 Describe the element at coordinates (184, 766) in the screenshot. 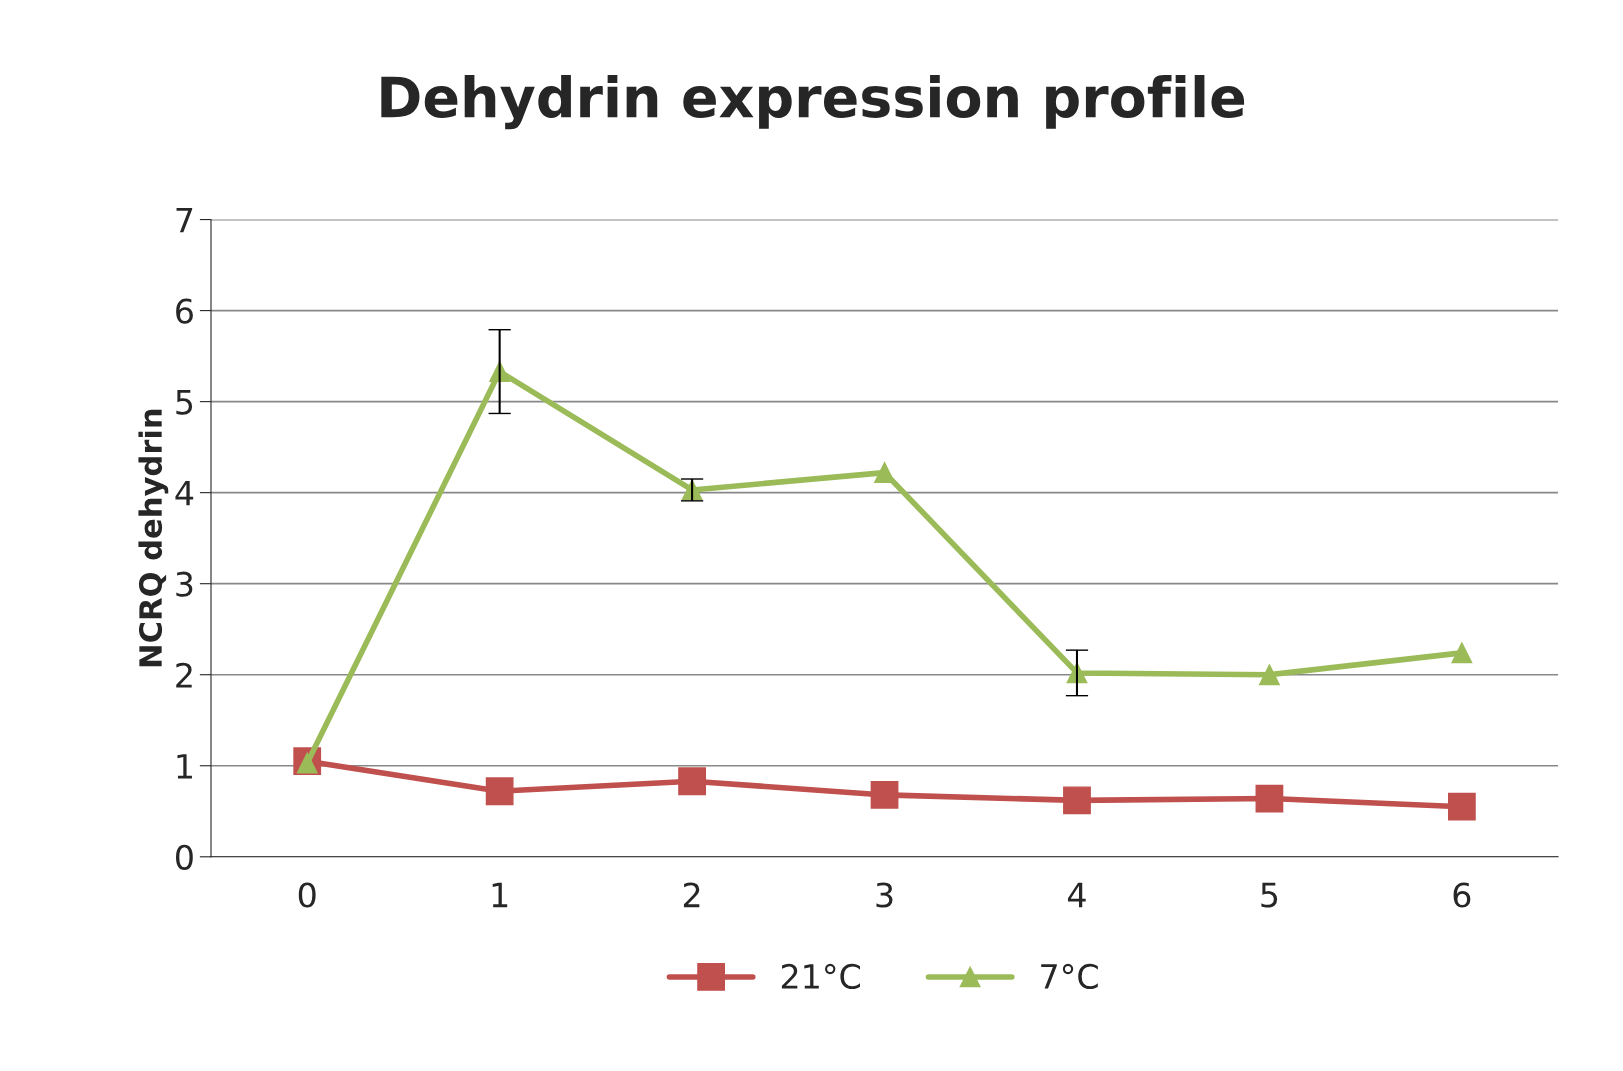

I see `y-tick-label: 1` at that location.